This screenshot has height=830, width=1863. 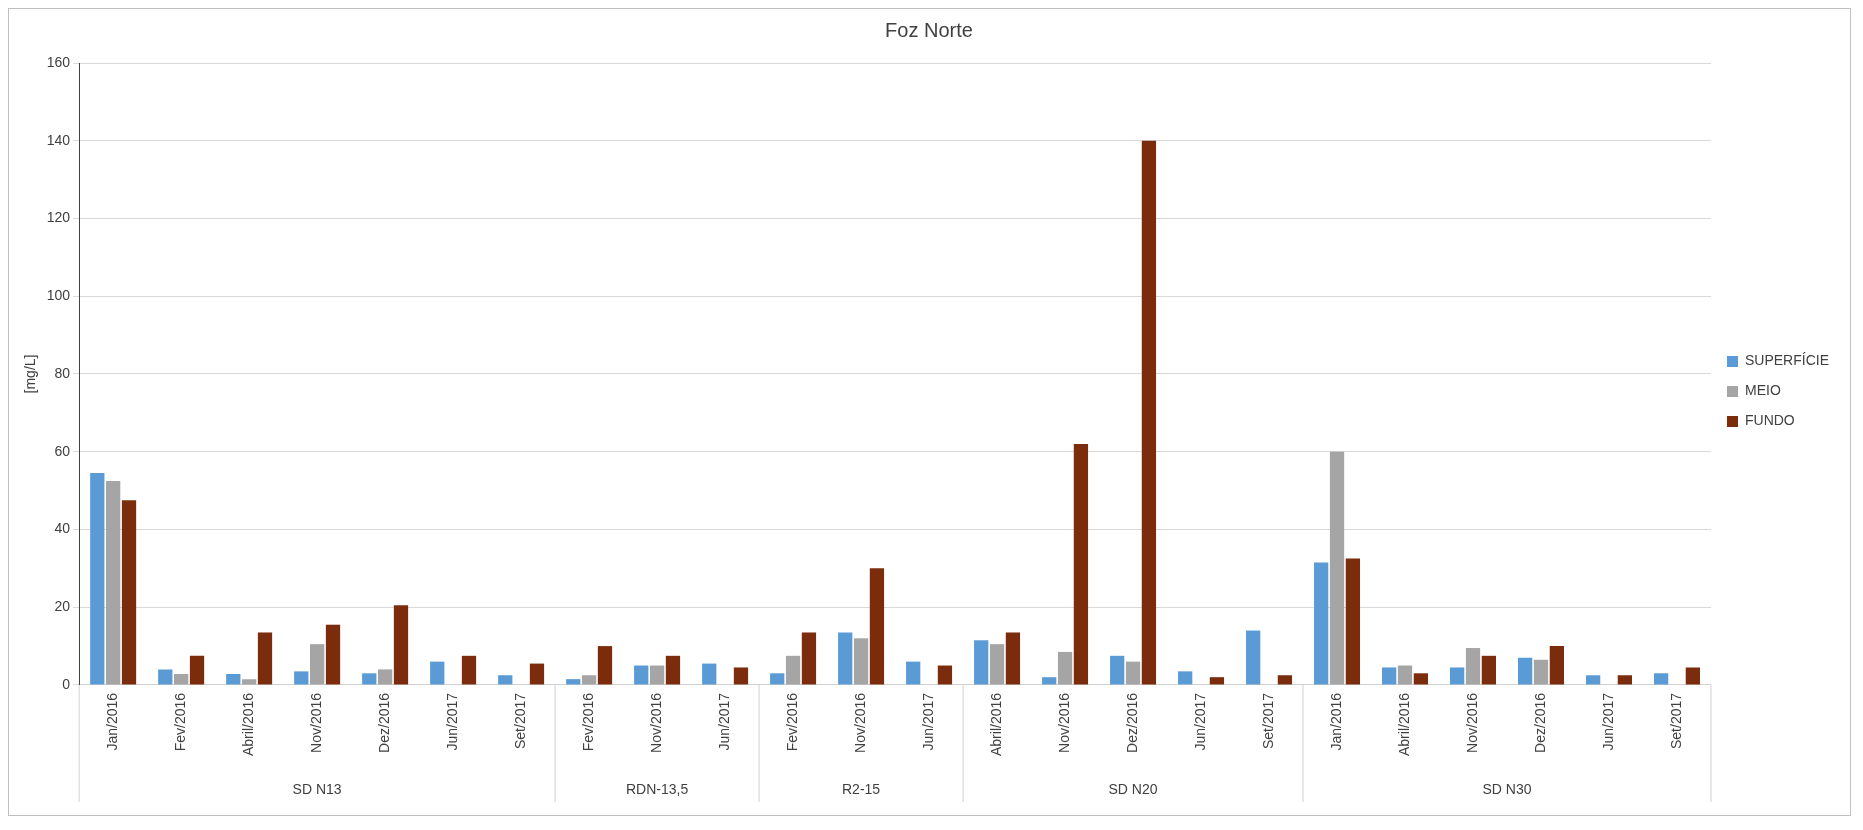 I want to click on text: SD N13, so click(x=317, y=788).